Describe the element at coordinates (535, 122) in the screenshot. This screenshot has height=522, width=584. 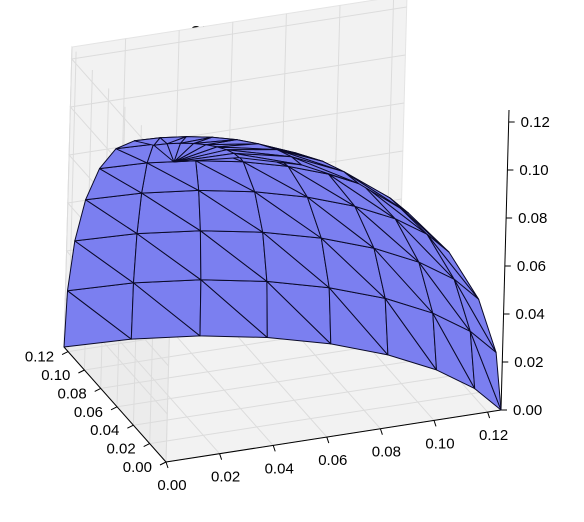
I see `z-tick-label-6: 0.12` at that location.